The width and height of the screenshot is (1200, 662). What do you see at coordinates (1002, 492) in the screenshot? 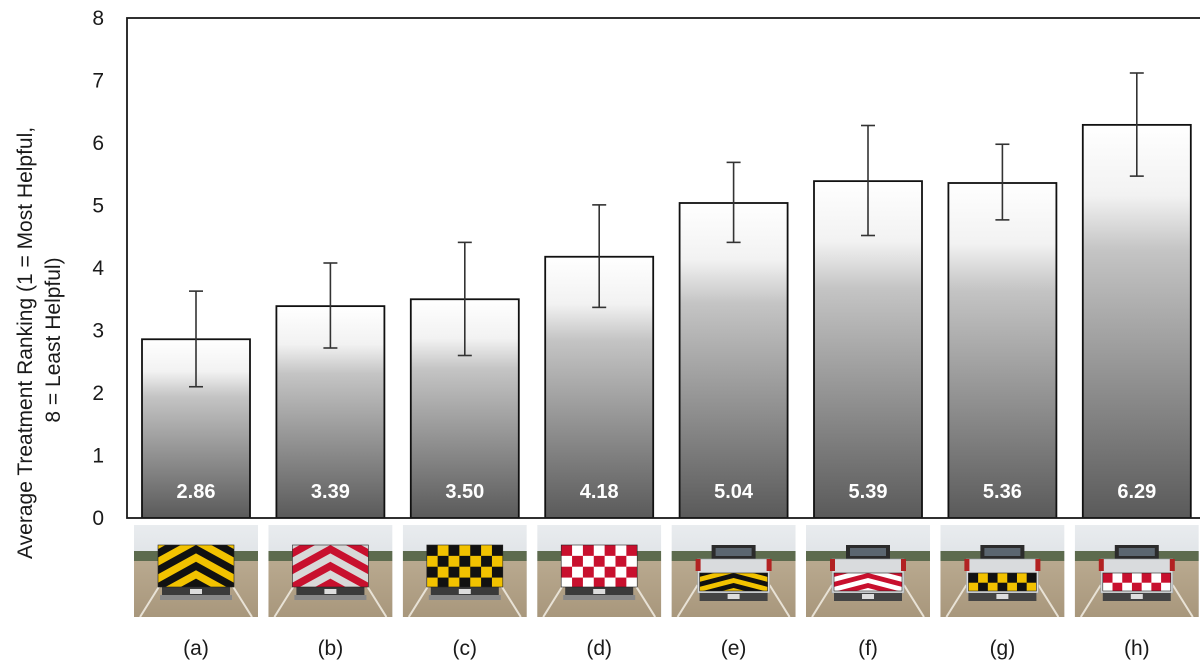
I see `data-label: 5.36` at bounding box center [1002, 492].